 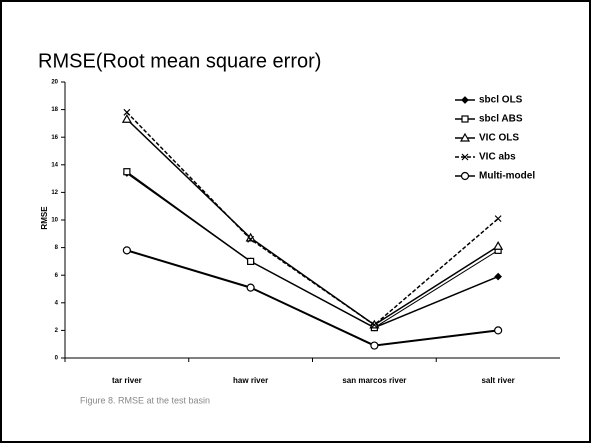 What do you see at coordinates (497, 380) in the screenshot?
I see `x-tick-label: salt river` at bounding box center [497, 380].